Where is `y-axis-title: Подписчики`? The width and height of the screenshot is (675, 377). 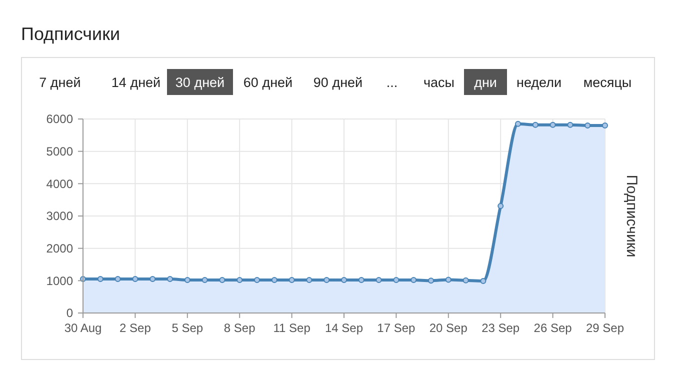 y-axis-title: Подписчики is located at coordinates (631, 216).